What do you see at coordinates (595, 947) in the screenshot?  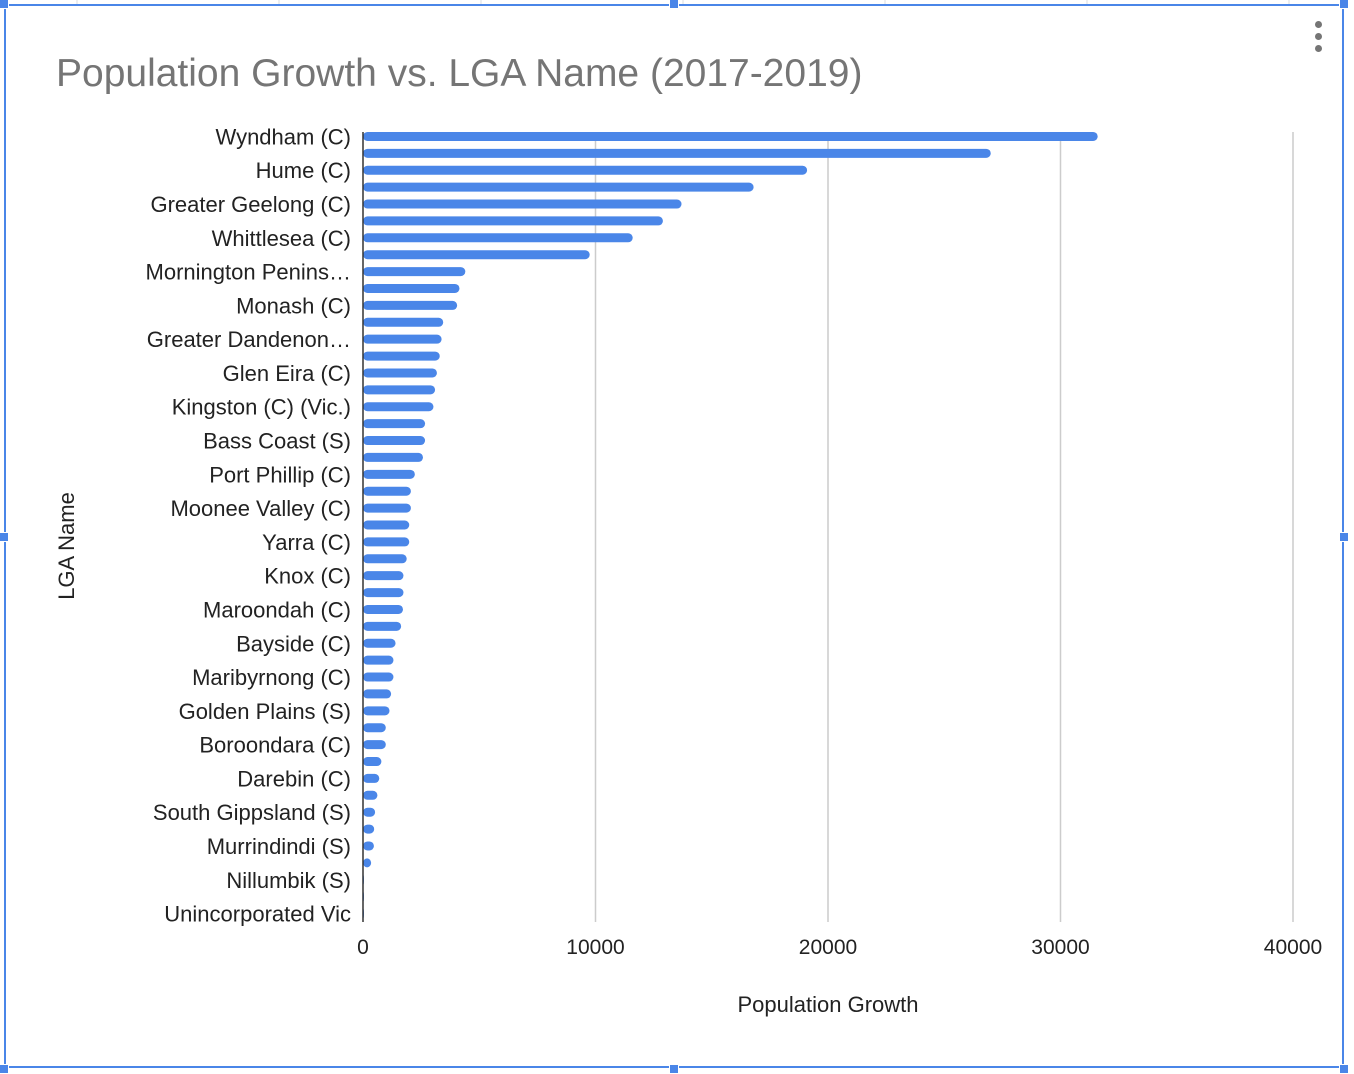 I see `x-tick-label: 10000` at bounding box center [595, 947].